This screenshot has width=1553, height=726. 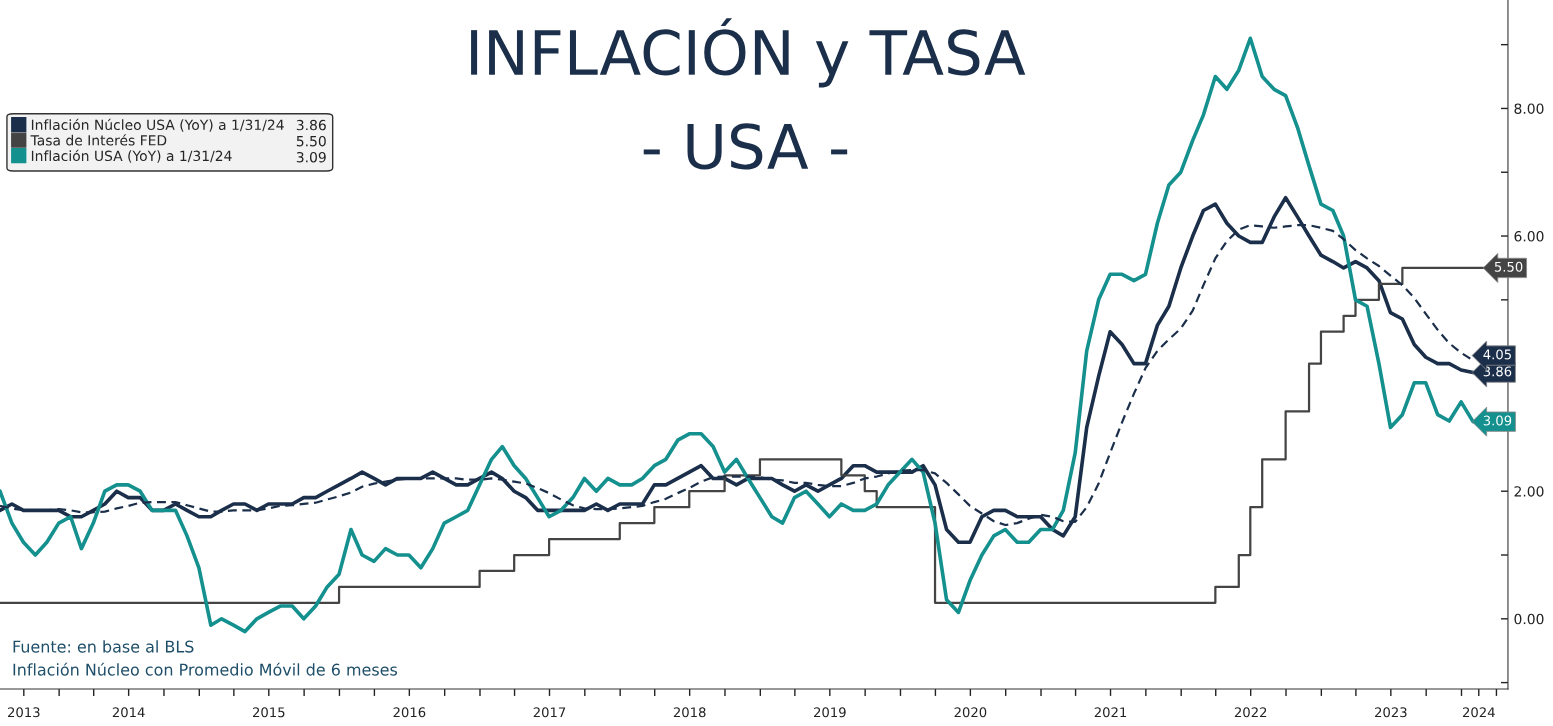 What do you see at coordinates (311, 157) in the screenshot?
I see `text: 3.09` at bounding box center [311, 157].